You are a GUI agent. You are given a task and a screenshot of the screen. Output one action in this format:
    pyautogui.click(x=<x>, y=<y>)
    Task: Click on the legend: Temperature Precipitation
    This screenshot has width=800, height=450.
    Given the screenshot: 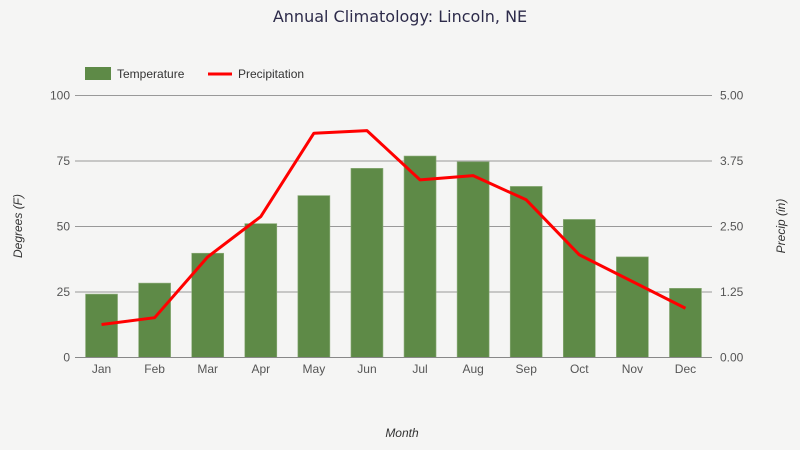 What is the action you would take?
    pyautogui.click(x=194, y=74)
    